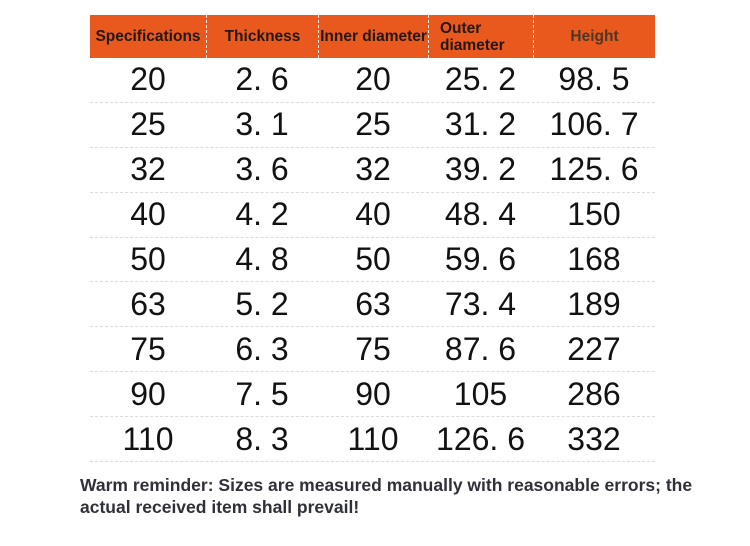 This screenshot has height=546, width=750. Describe the element at coordinates (480, 169) in the screenshot. I see `table-cell: 39. 2` at that location.